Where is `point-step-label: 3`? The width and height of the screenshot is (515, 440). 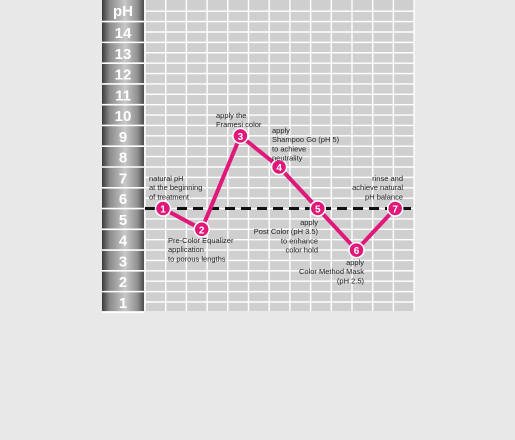
point-step-label: 3 is located at coordinates (241, 137).